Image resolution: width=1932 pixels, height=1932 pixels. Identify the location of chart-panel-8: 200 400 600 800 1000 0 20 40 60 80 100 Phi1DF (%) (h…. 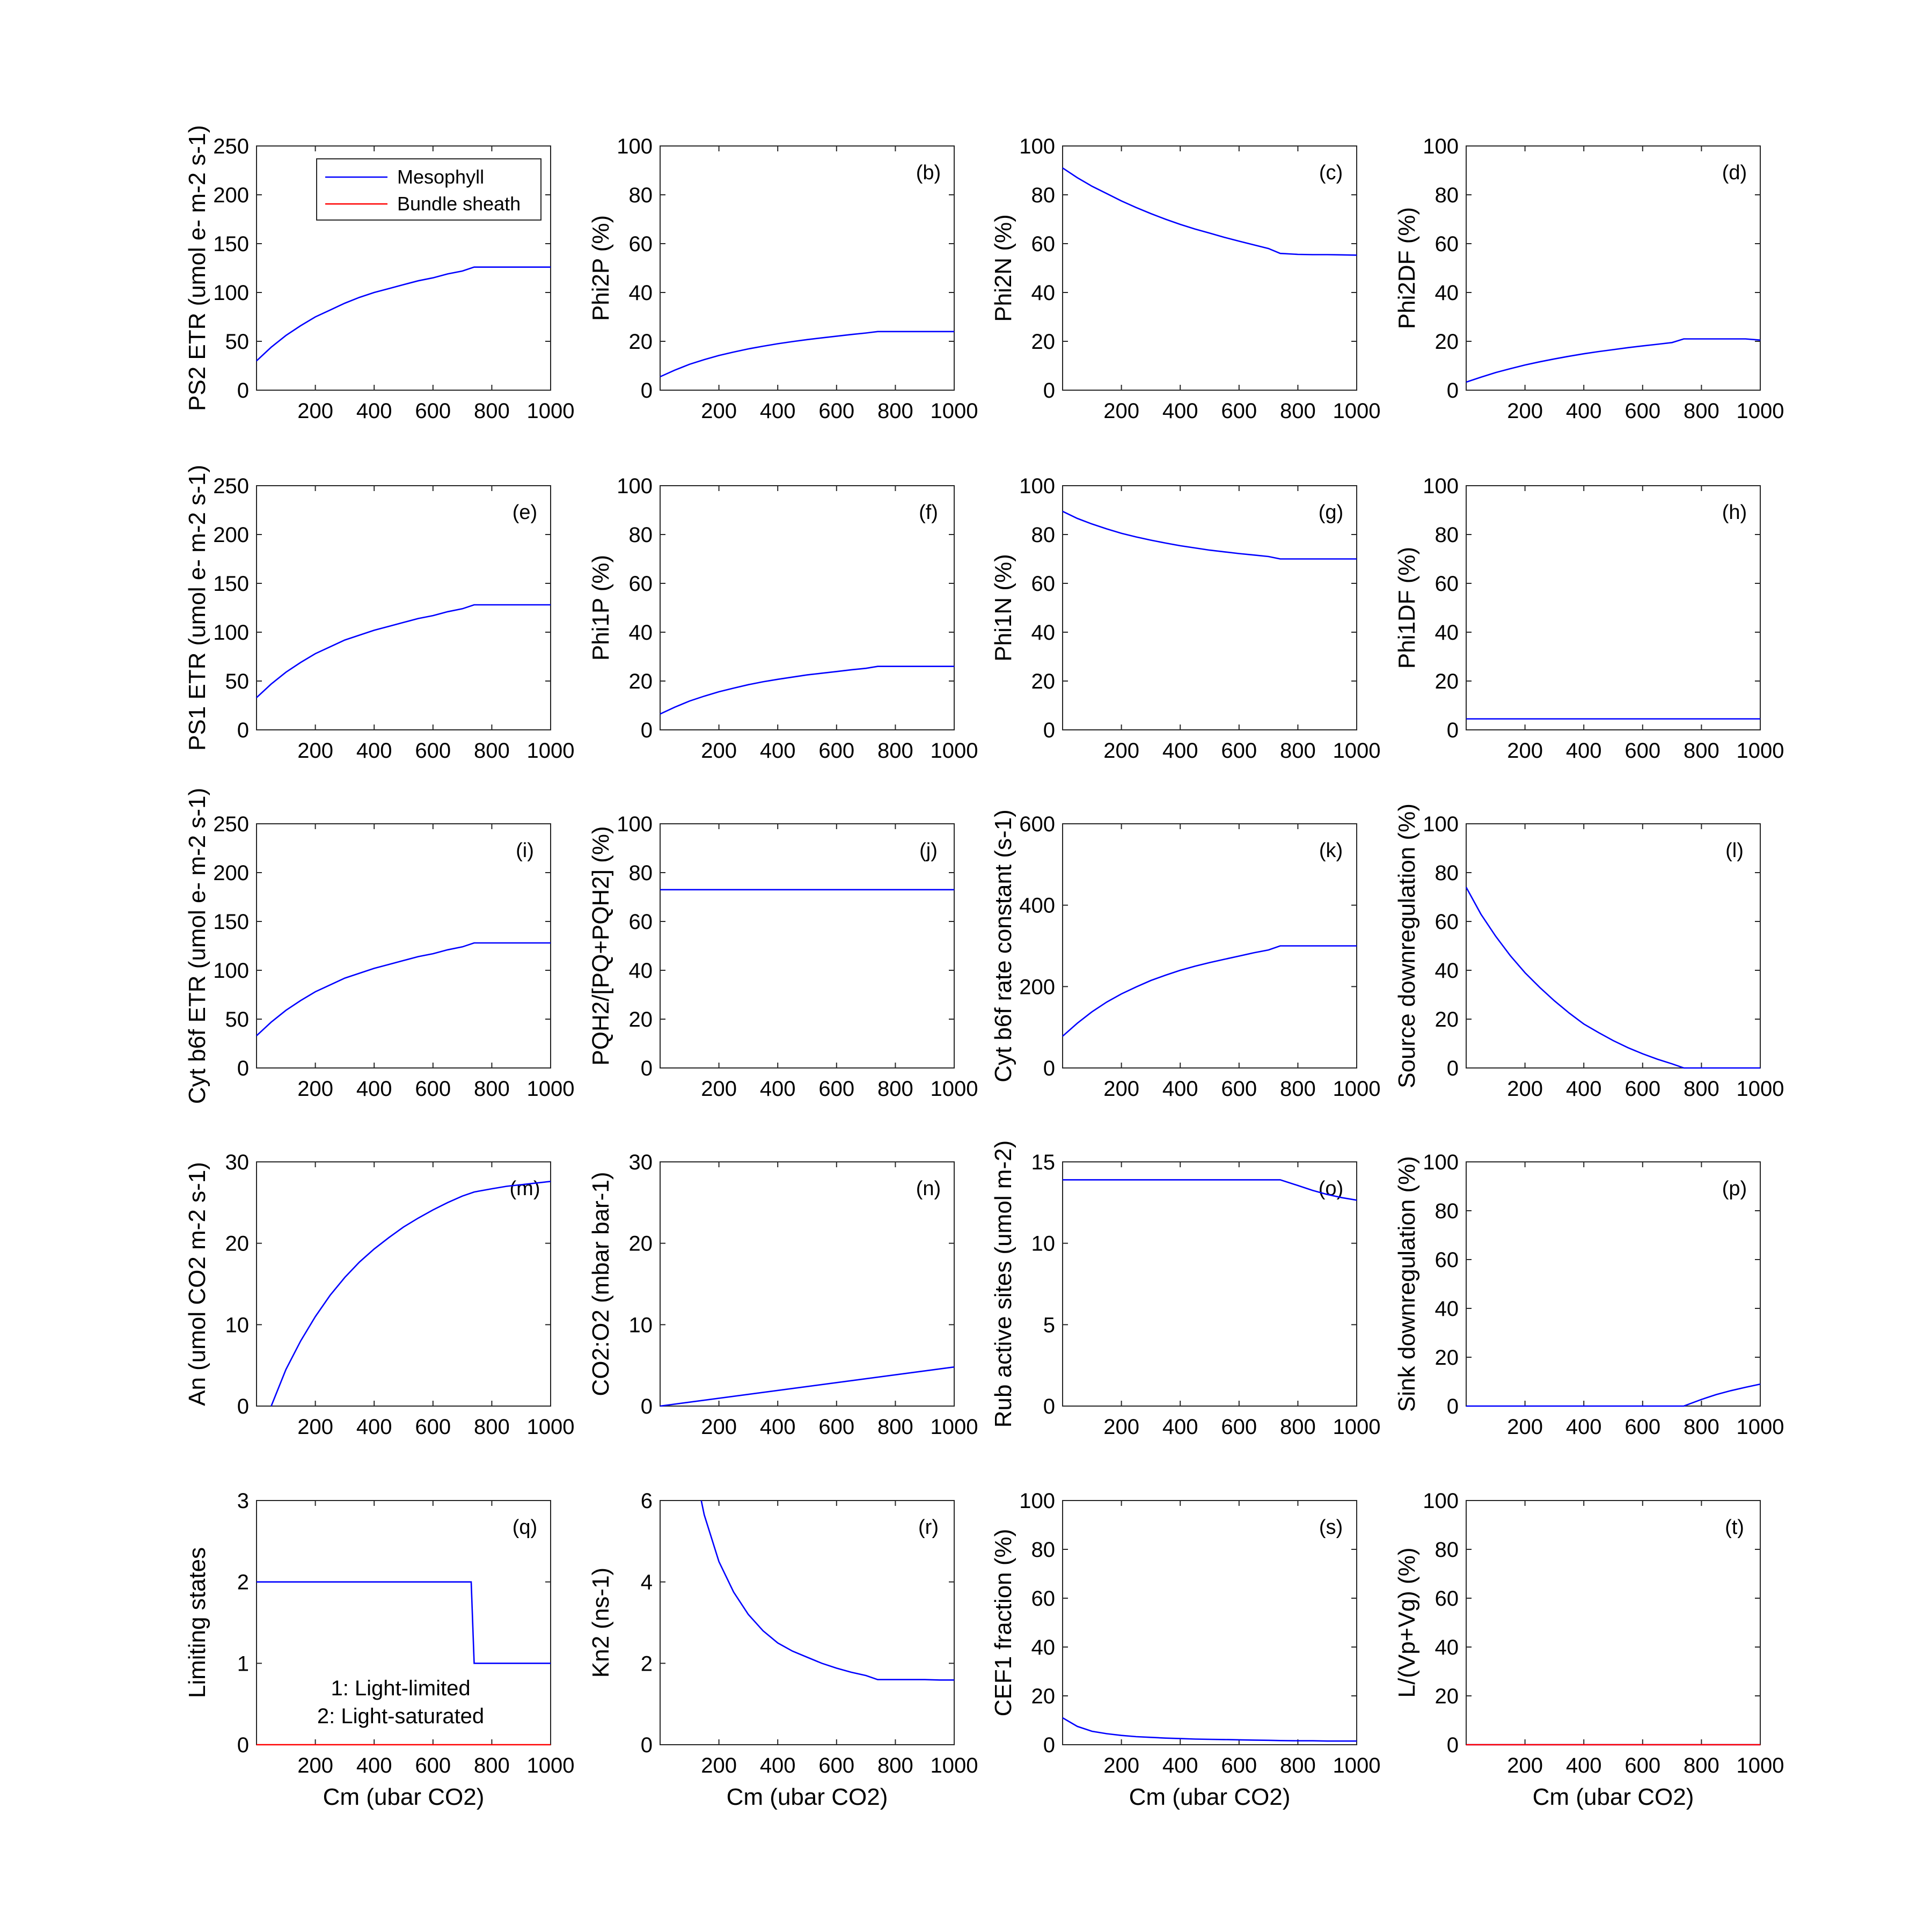
(1589, 618).